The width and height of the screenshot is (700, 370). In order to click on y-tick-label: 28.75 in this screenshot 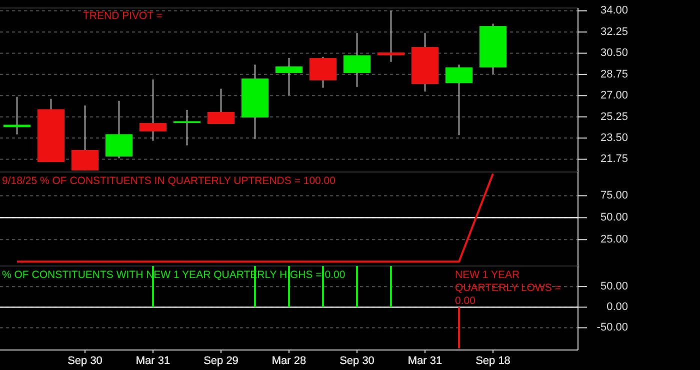, I will do `click(614, 74)`.